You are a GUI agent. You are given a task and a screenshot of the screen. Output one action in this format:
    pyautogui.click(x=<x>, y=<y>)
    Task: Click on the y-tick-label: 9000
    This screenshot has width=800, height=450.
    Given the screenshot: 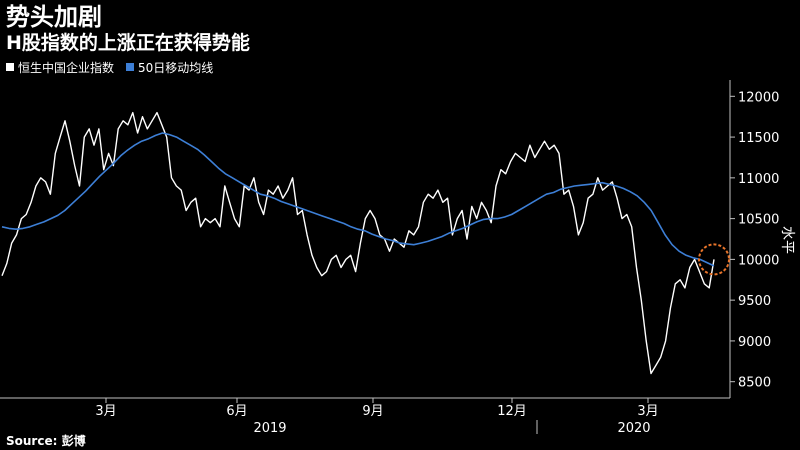 What is the action you would take?
    pyautogui.click(x=754, y=342)
    